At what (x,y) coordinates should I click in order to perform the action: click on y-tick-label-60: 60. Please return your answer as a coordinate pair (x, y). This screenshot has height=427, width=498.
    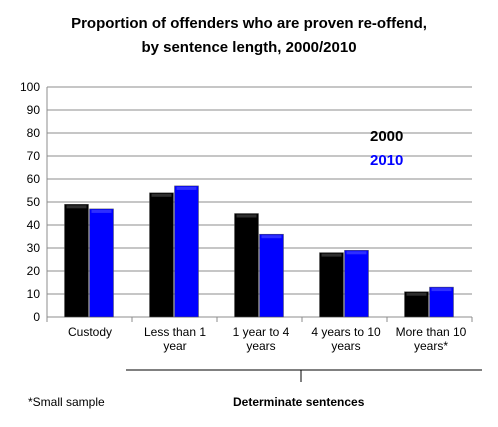
    Looking at the image, I should click on (34, 179).